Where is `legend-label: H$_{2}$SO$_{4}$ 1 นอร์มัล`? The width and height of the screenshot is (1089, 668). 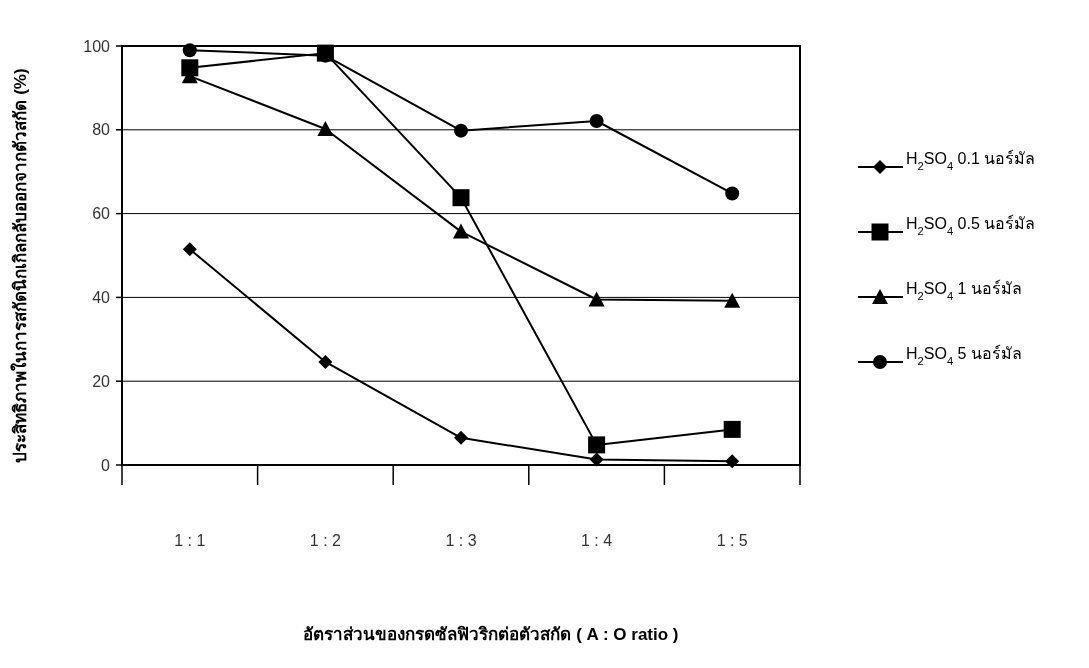 legend-label: H$_{2}$SO$_{4}$ 1 นอร์มัล is located at coordinates (964, 290).